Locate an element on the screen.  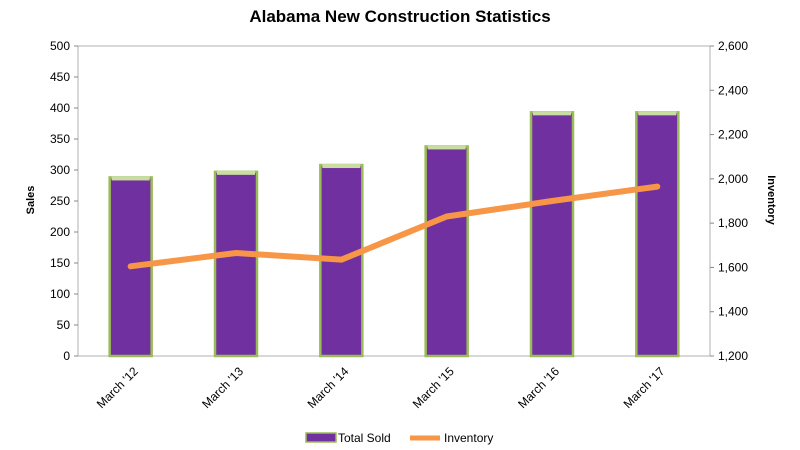
x-tick-label: March '17 is located at coordinates (644, 387).